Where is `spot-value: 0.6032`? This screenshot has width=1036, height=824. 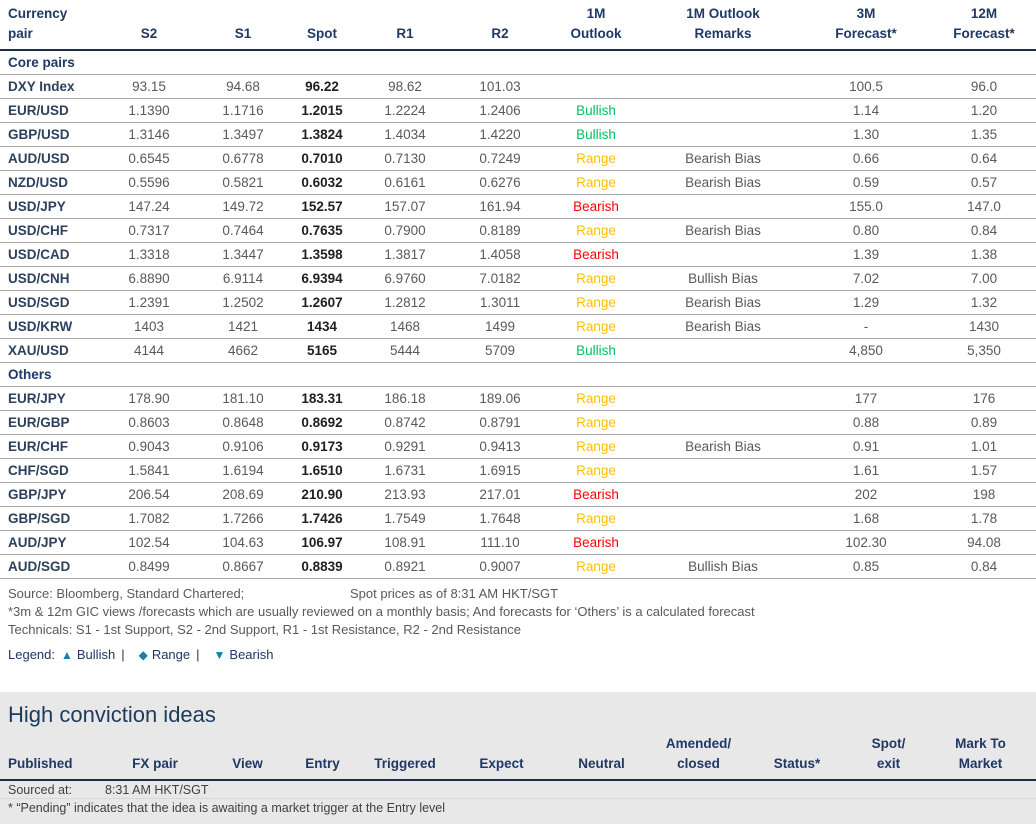 spot-value: 0.6032 is located at coordinates (322, 182).